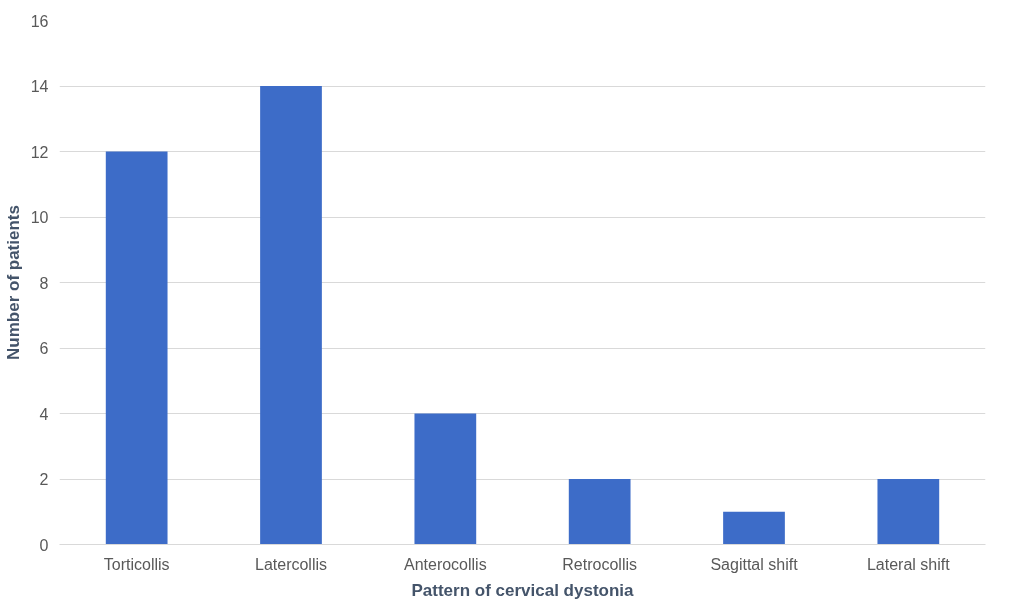 This screenshot has width=1019, height=606. I want to click on x-tick-label: Latercollis, so click(291, 564).